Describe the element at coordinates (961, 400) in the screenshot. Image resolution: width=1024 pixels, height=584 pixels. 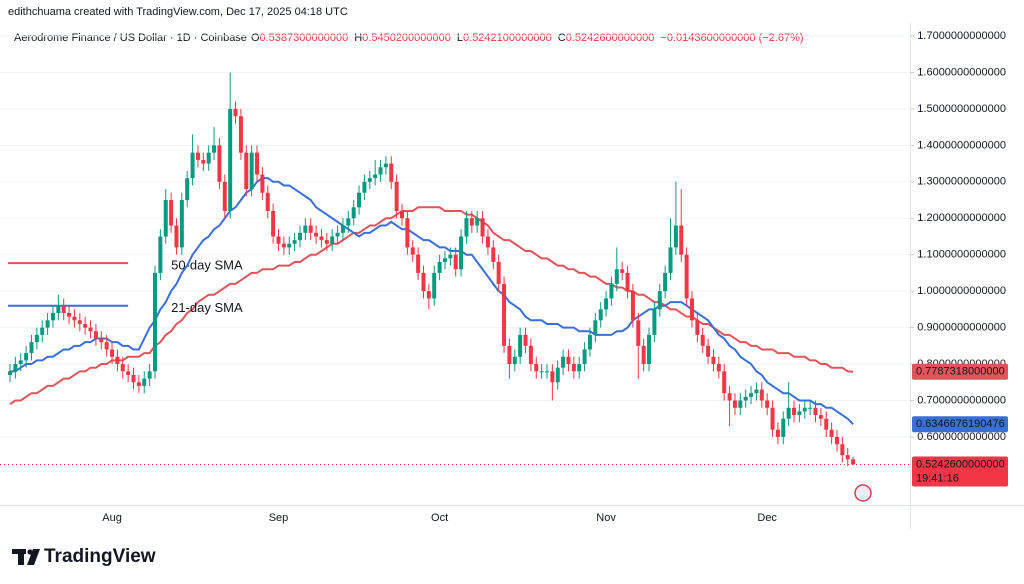
I see `y-tick-label: 0.7000000000000` at that location.